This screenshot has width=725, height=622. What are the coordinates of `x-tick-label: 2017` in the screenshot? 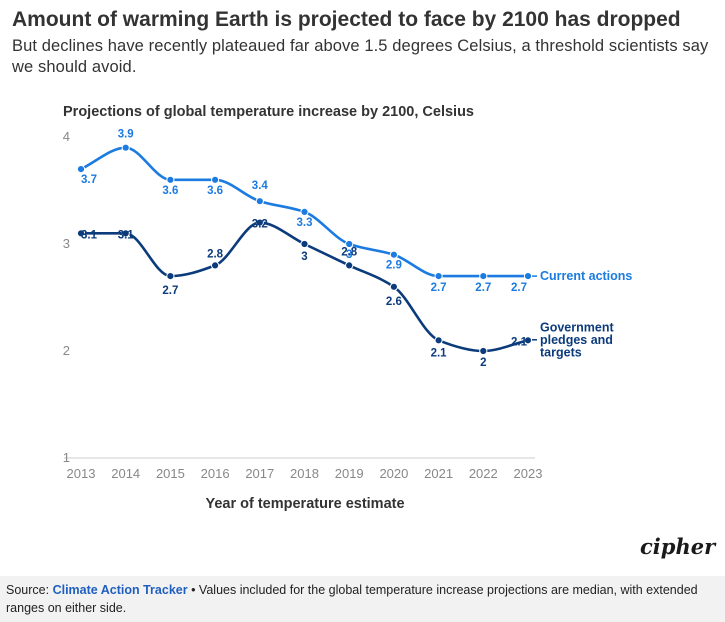 It's located at (259, 473).